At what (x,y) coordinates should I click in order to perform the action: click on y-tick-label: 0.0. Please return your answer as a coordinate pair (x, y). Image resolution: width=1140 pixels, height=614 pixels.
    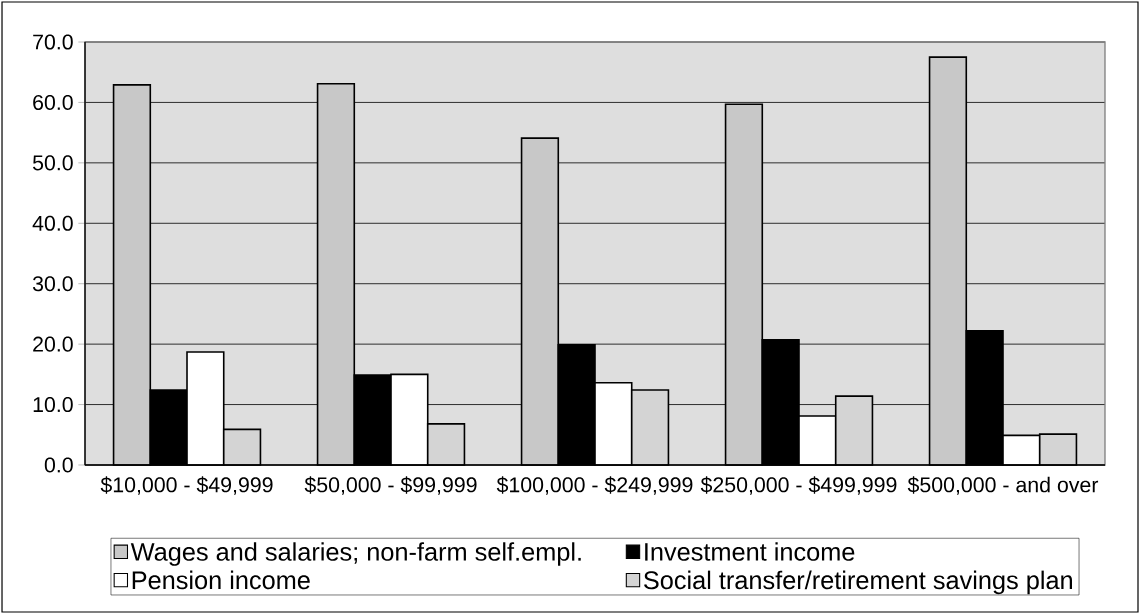
    Looking at the image, I should click on (58, 465).